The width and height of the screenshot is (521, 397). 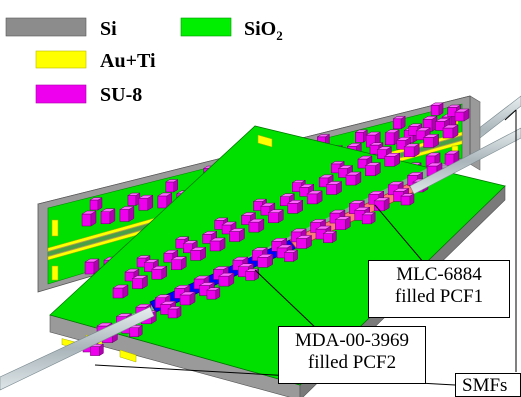 I want to click on legend: Si SiO2 Au+Ti SU-8, so click(x=144, y=61).